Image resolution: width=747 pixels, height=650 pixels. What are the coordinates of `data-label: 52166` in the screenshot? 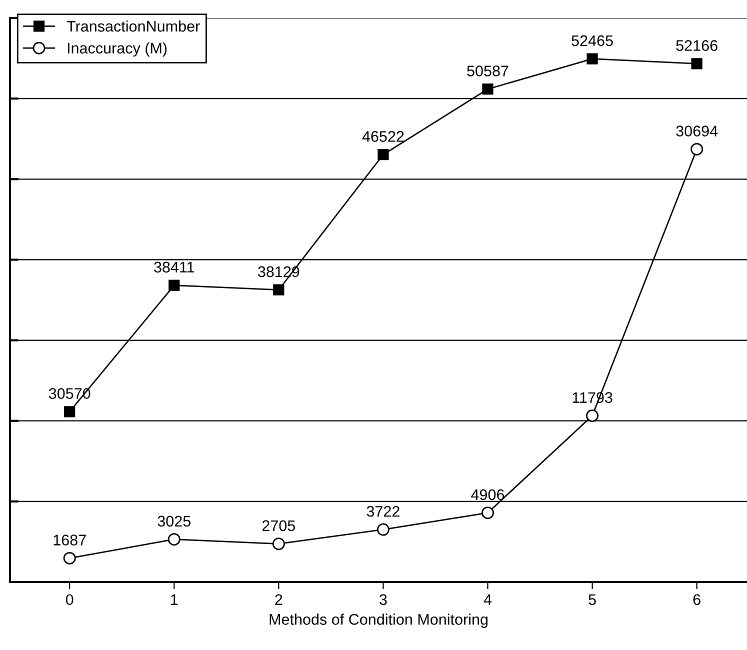 It's located at (697, 45).